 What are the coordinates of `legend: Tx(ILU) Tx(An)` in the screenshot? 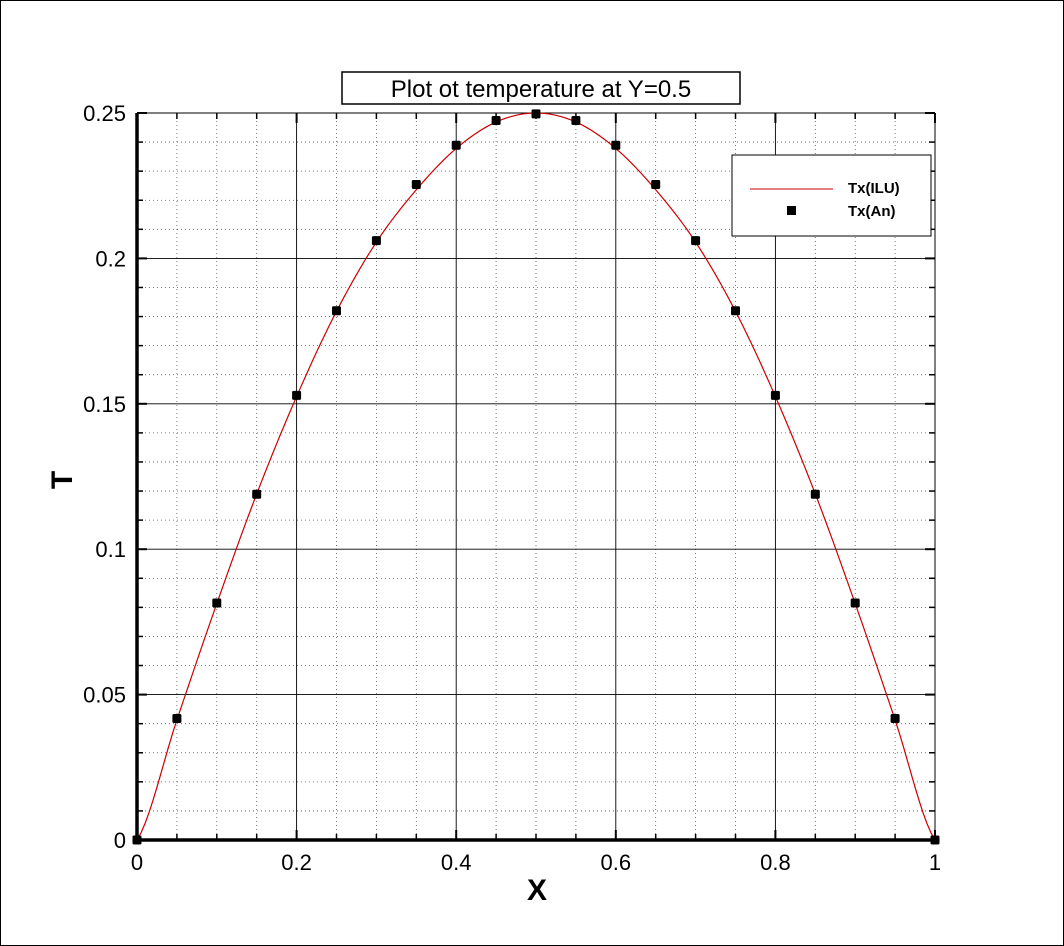 It's located at (831, 195).